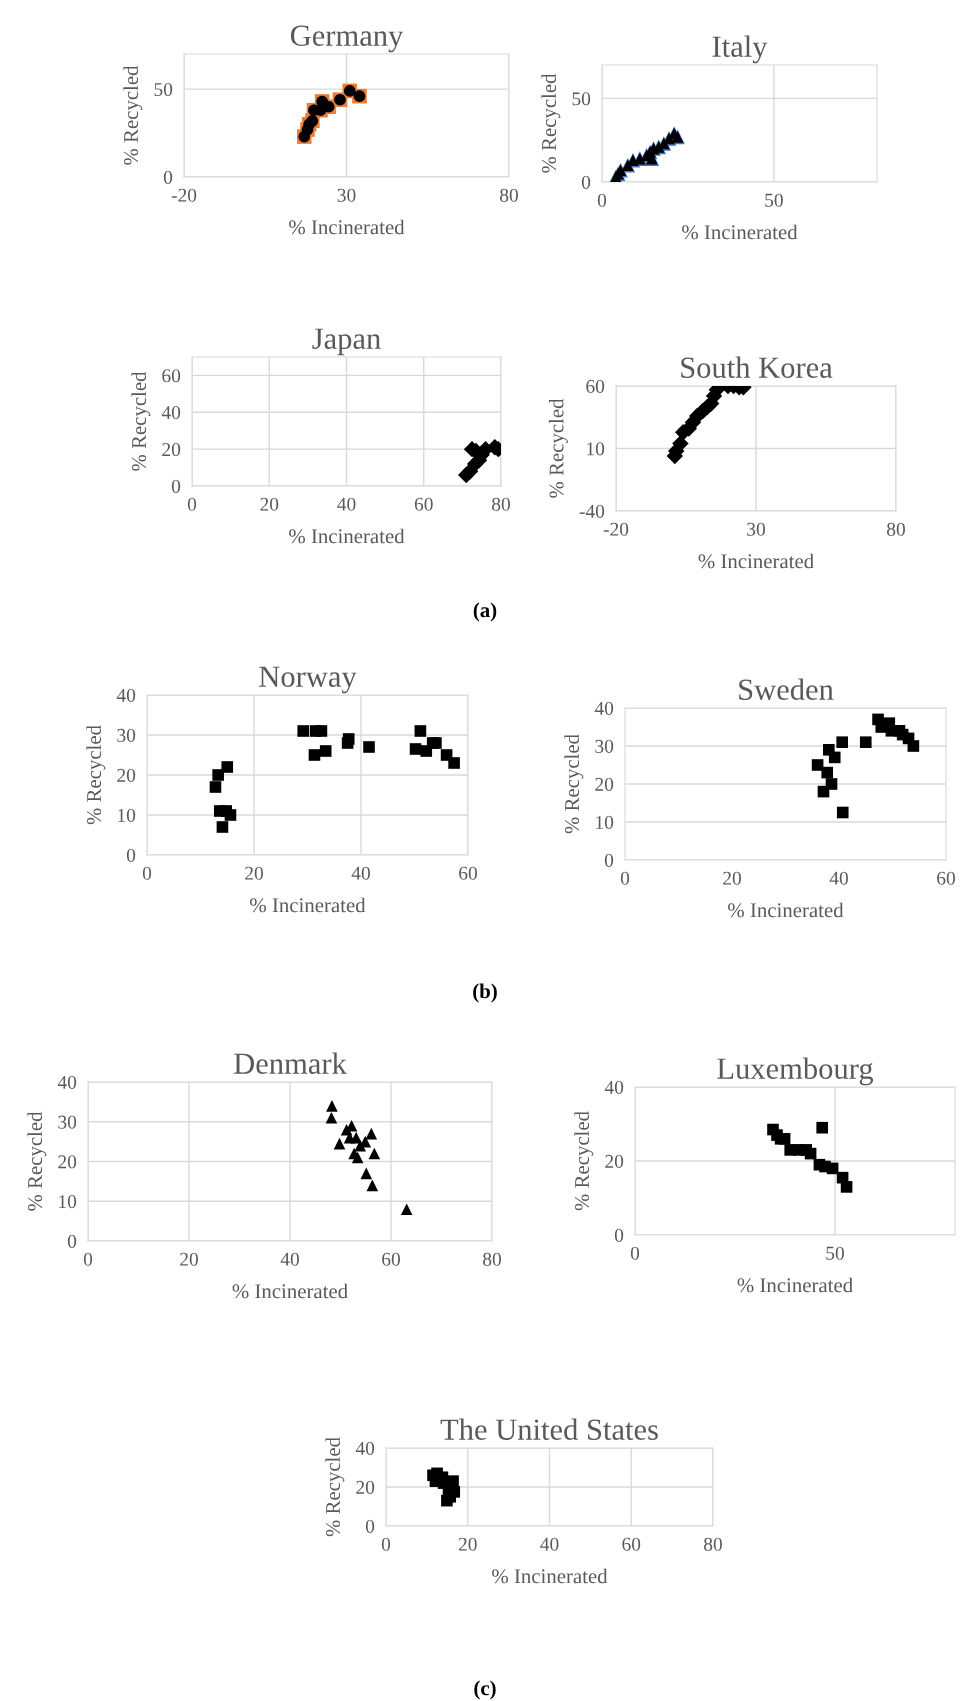  I want to click on chart-title: Norway, so click(308, 680).